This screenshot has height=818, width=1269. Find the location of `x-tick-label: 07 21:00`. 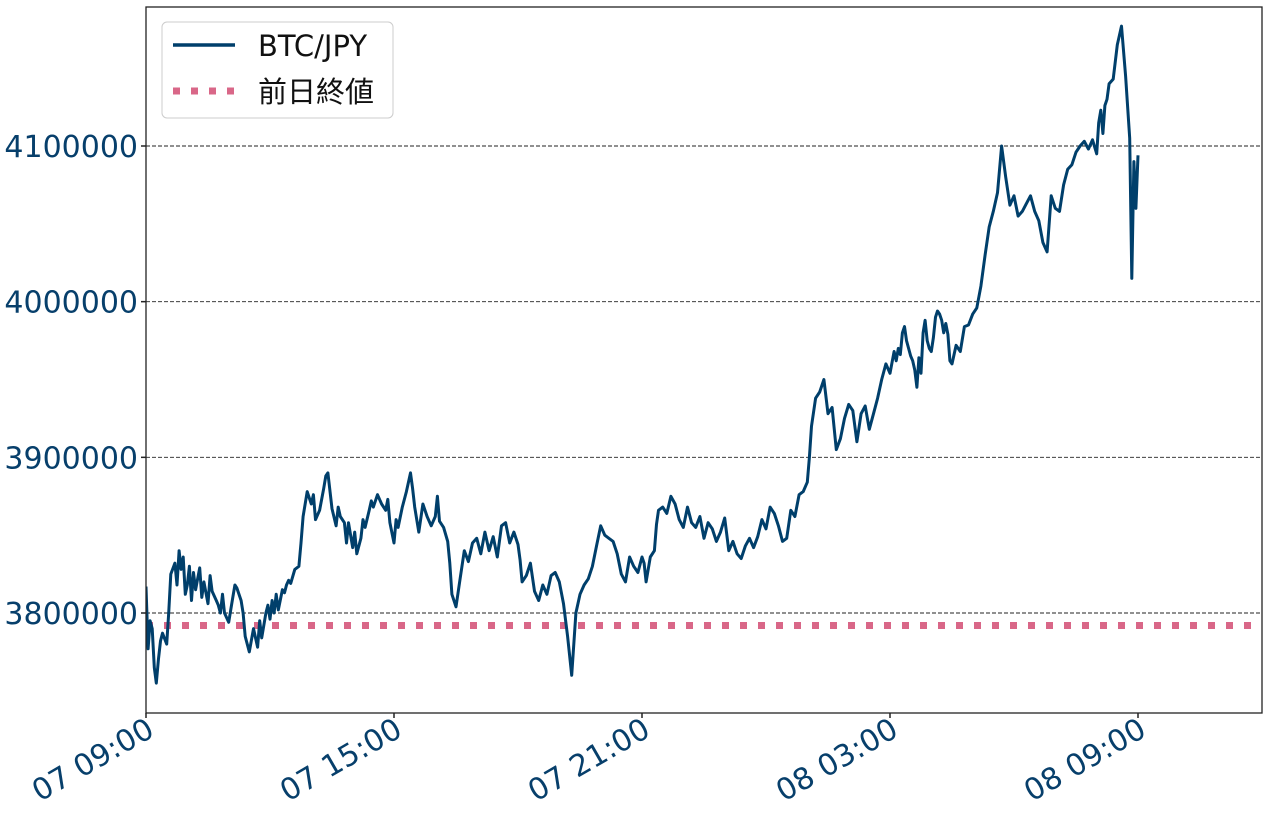

x-tick-label: 07 21:00 is located at coordinates (589, 760).